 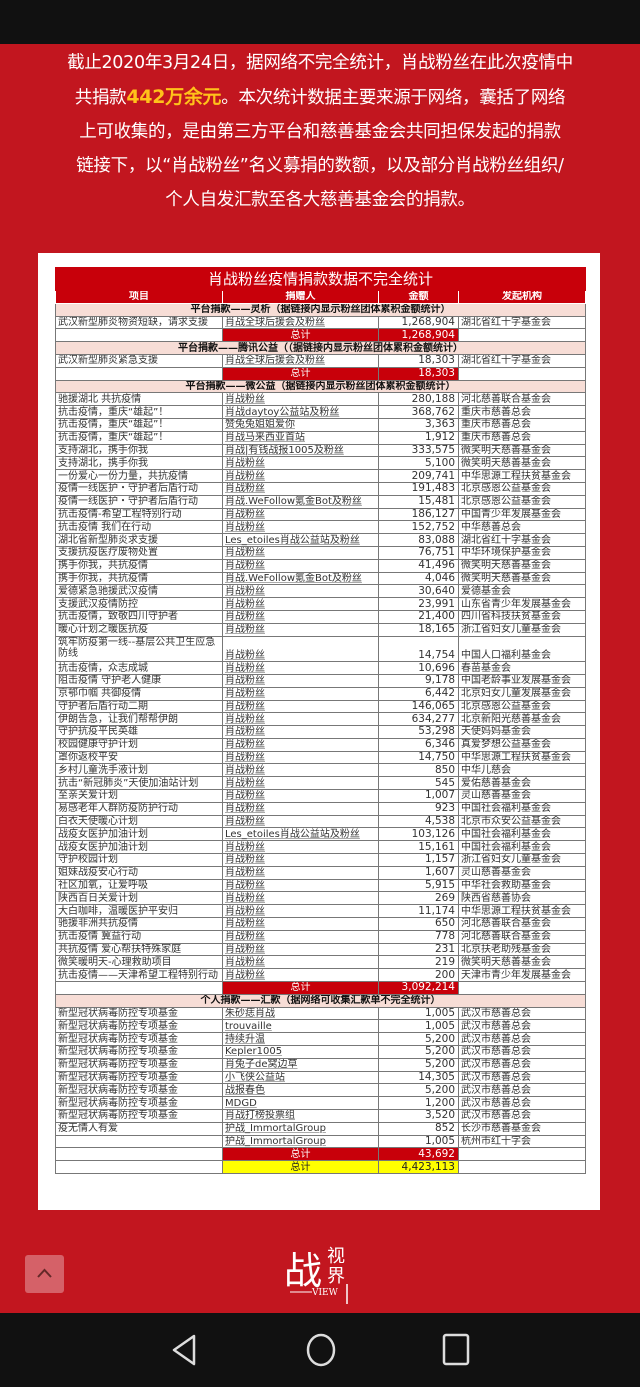 I want to click on amount-cell: 191,483, so click(x=418, y=488).